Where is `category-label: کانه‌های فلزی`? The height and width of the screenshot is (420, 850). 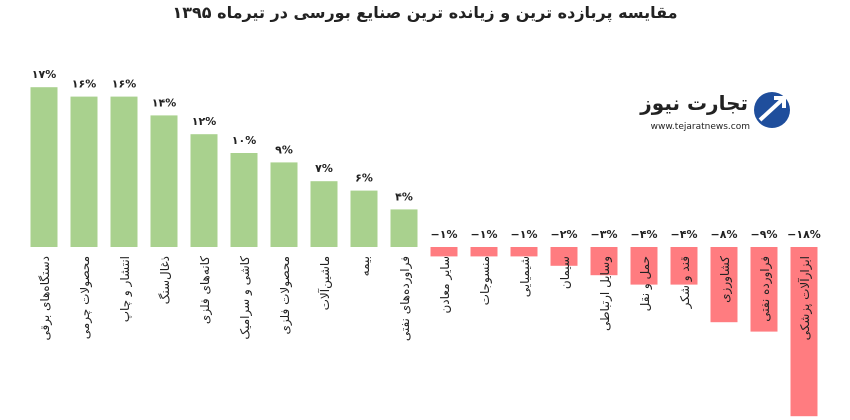 category-label: کانه‌های فلزی is located at coordinates (205, 290).